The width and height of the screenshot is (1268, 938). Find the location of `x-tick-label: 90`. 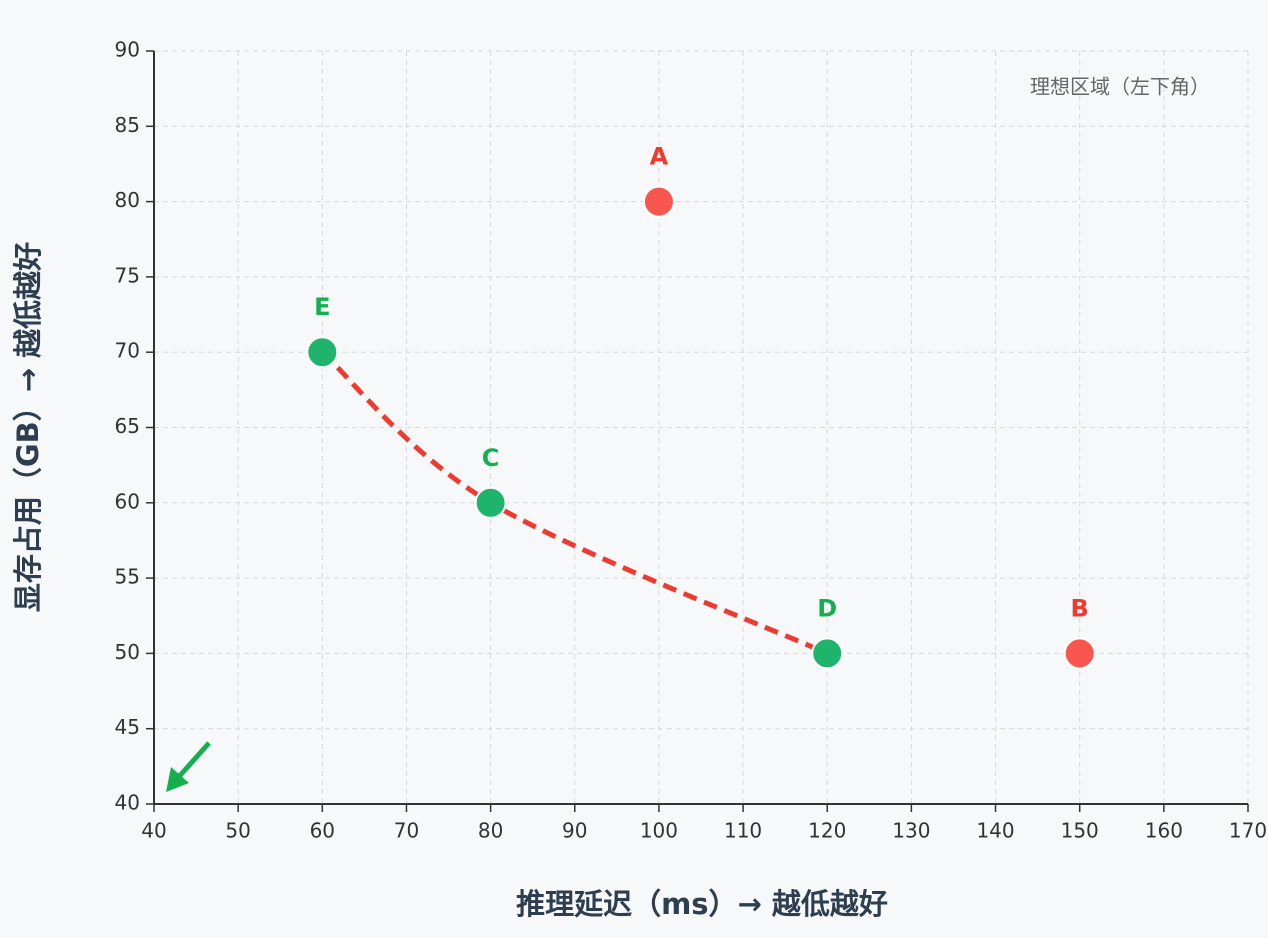

x-tick-label: 90 is located at coordinates (574, 831).